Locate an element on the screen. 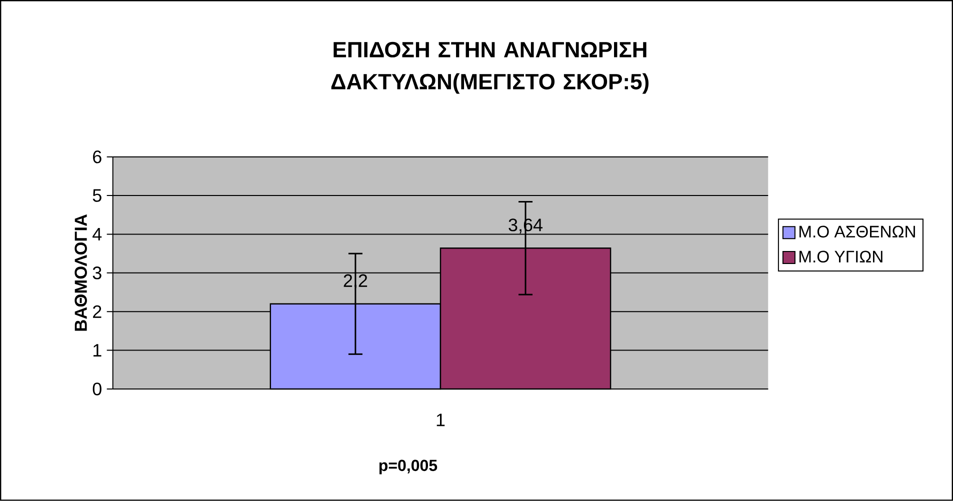  y-tick-label: 2 is located at coordinates (97, 311).